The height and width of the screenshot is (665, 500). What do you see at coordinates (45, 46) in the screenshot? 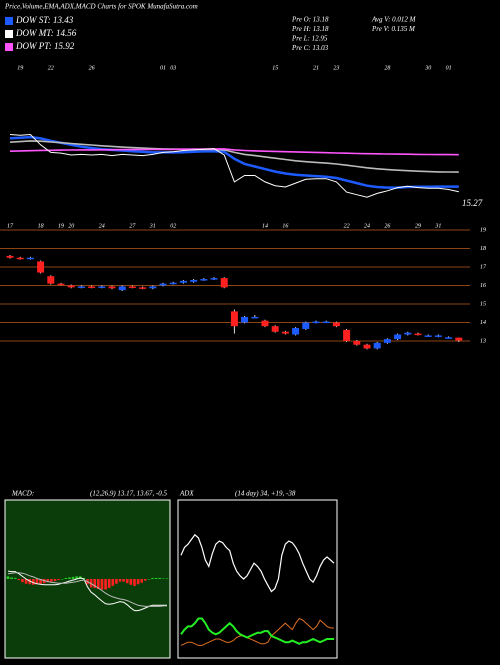
I see `legend-label: DOW PT: 15.92` at bounding box center [45, 46].